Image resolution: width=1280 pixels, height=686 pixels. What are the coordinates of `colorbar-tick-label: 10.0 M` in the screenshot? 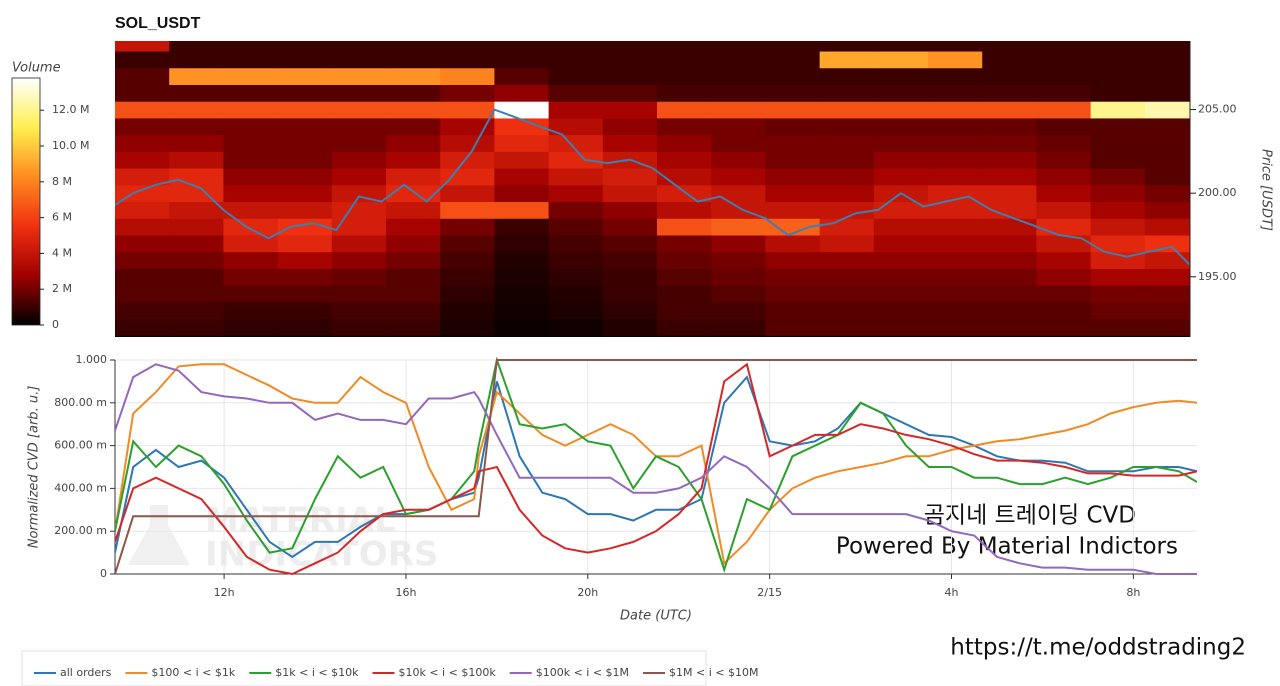 It's located at (70, 145).